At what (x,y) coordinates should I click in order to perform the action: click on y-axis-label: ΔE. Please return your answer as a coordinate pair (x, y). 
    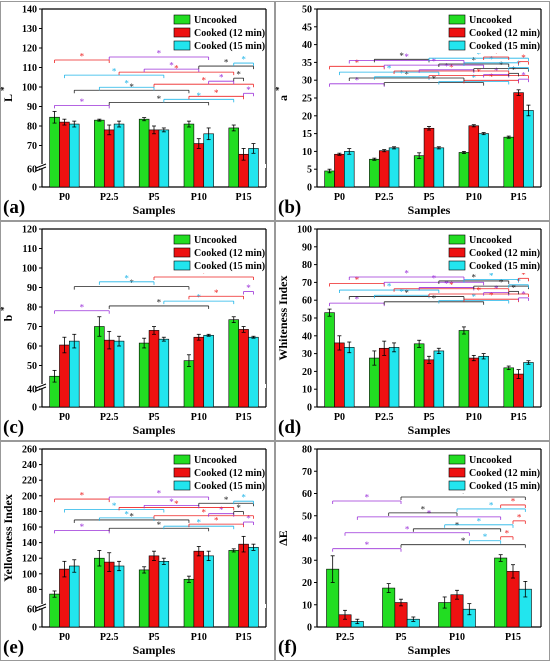
    Looking at the image, I should click on (283, 538).